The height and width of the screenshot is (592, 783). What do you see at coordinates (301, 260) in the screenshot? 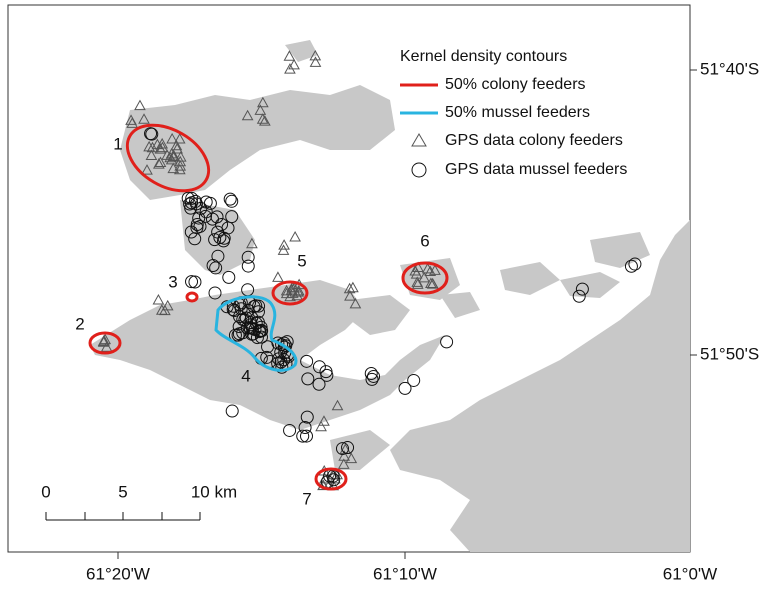
I see `site-label: 5` at bounding box center [301, 260].